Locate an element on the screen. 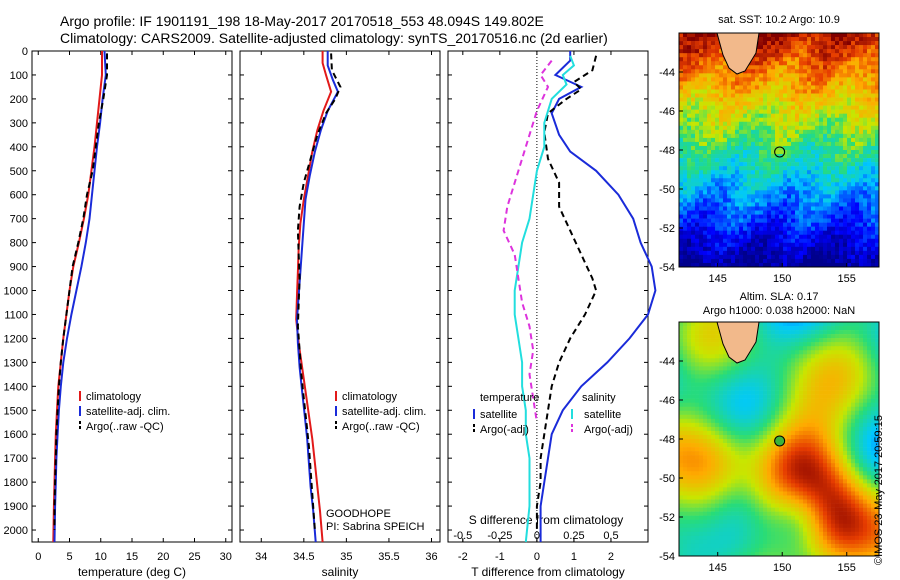 This screenshot has height=580, width=900. y-tick-label: 900 is located at coordinates (19, 268).